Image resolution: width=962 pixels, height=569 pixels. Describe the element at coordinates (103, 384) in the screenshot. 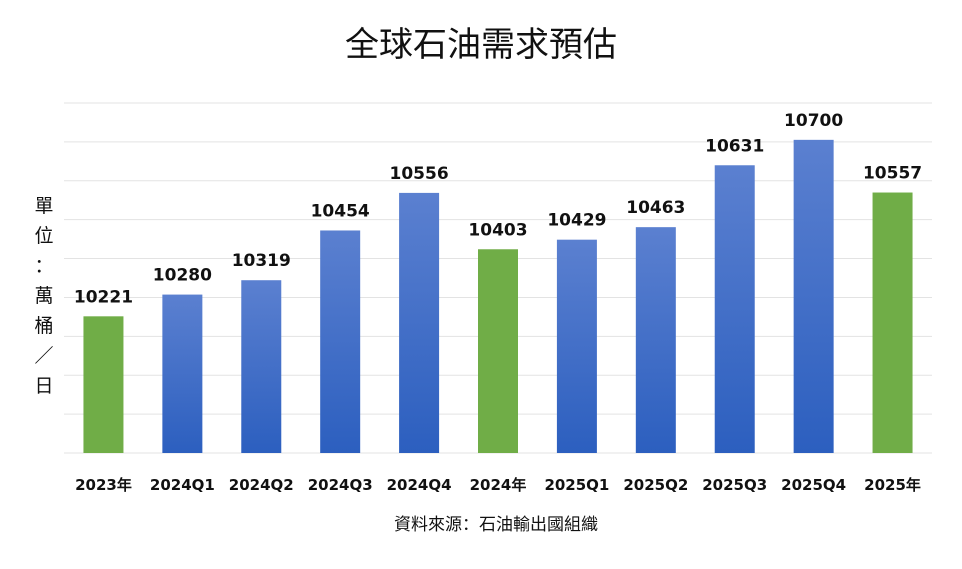

I see `bar-2023年` at that location.